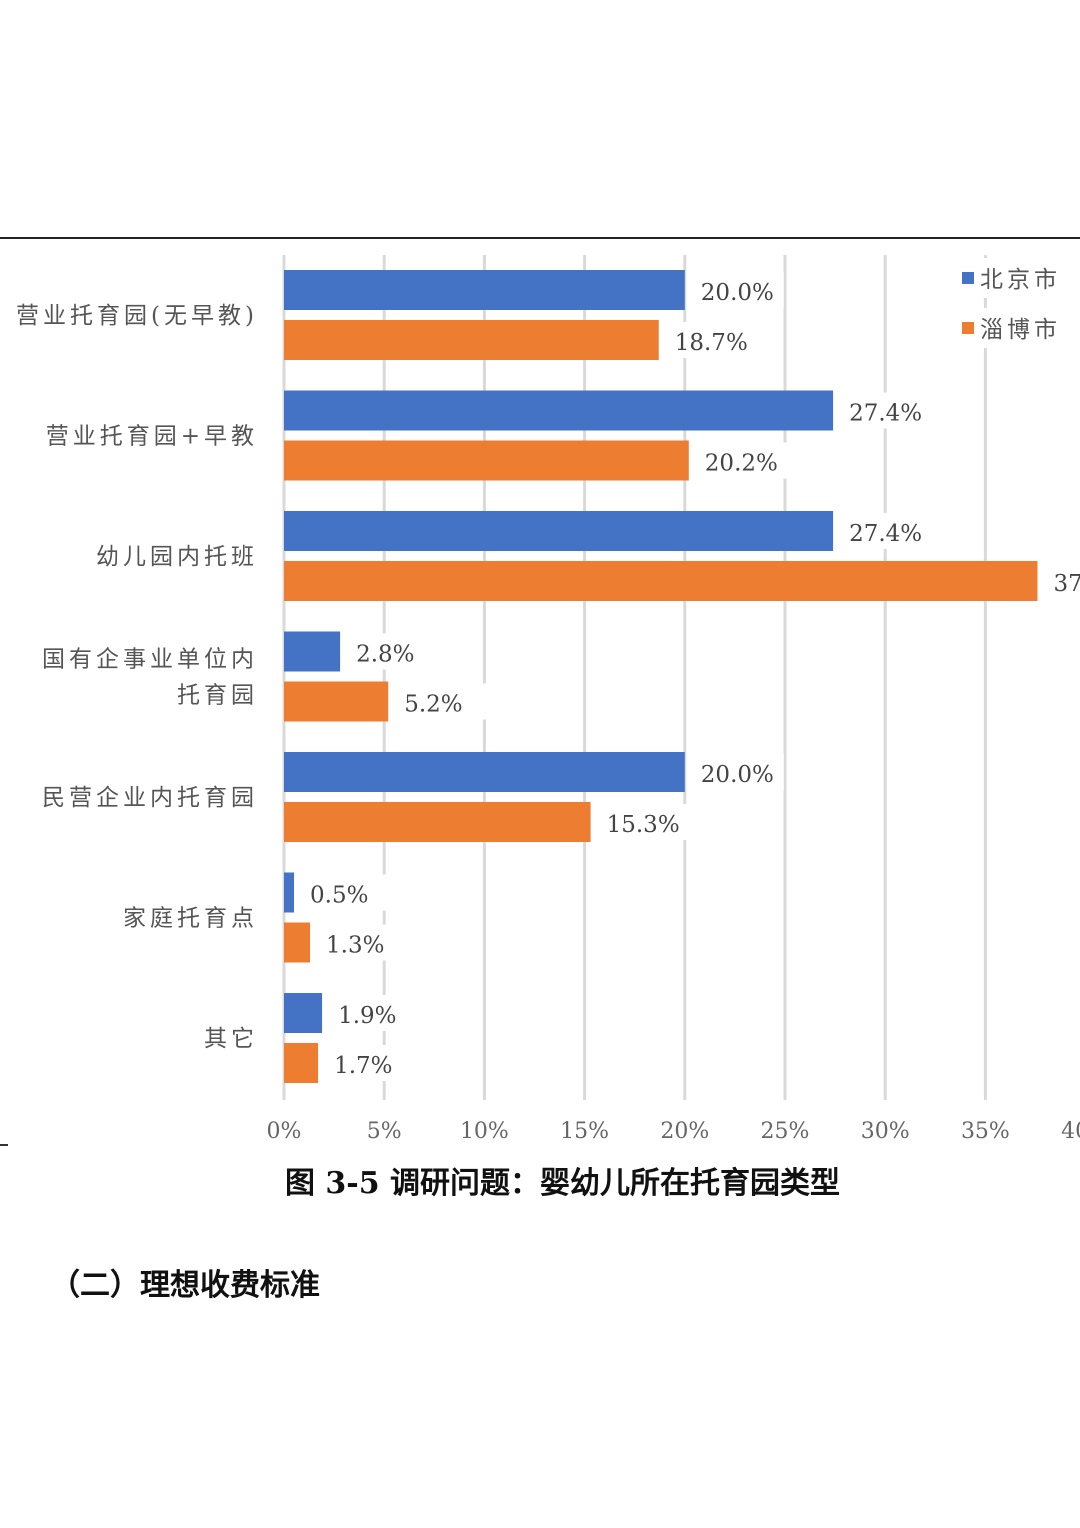 The height and width of the screenshot is (1528, 1080). Describe the element at coordinates (785, 1131) in the screenshot. I see `x-tick-label: 25%` at that location.